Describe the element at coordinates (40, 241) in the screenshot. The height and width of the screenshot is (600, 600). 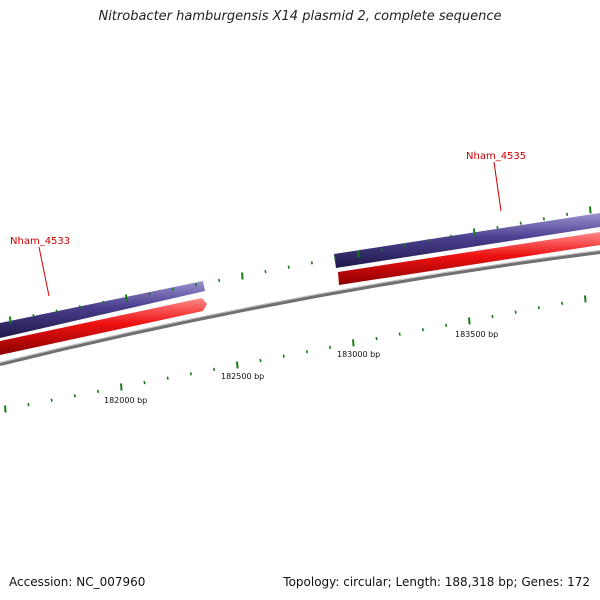
I see `gene-label-nham-4533: Nham_4533` at that location.